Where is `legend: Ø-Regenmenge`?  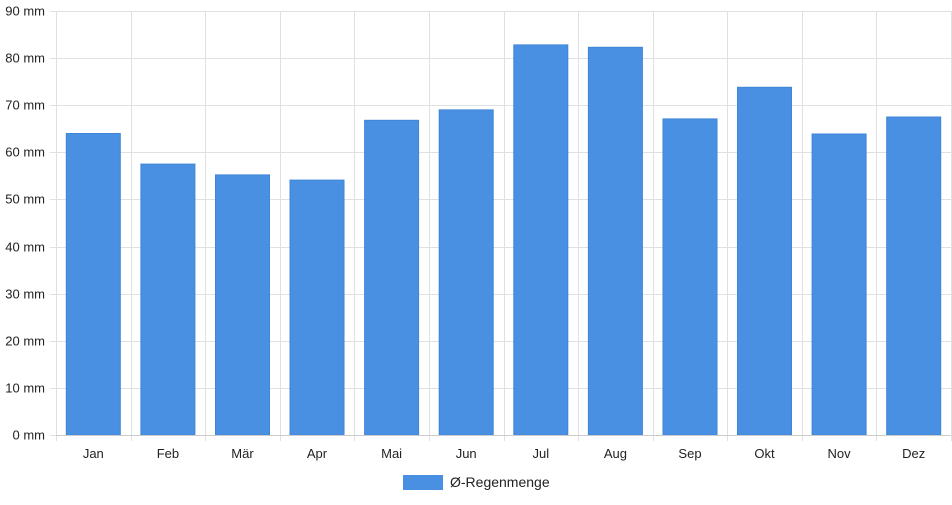 legend: Ø-Regenmenge is located at coordinates (476, 482).